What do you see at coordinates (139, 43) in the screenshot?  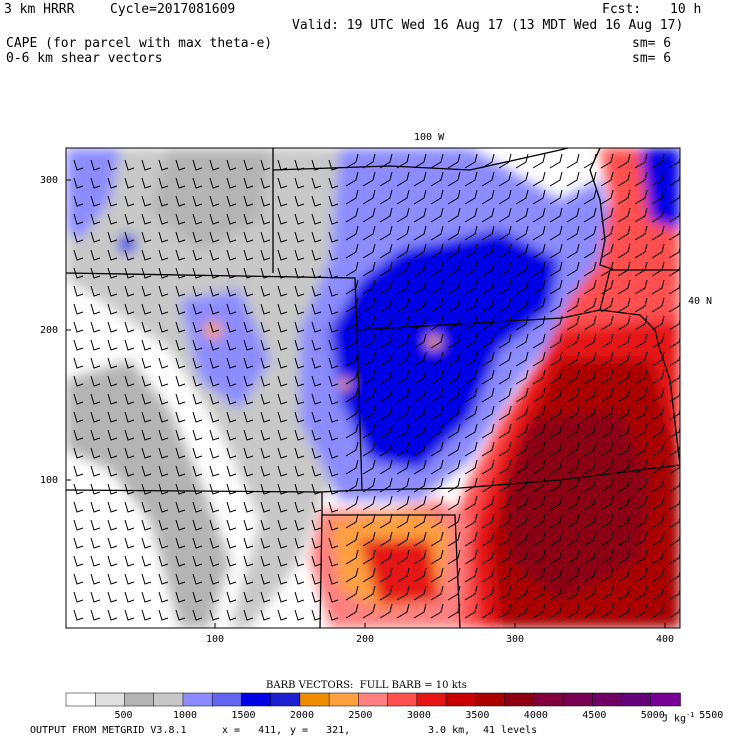 I see `field-title-cape: CAPE (for parcel with max theta-e)` at bounding box center [139, 43].